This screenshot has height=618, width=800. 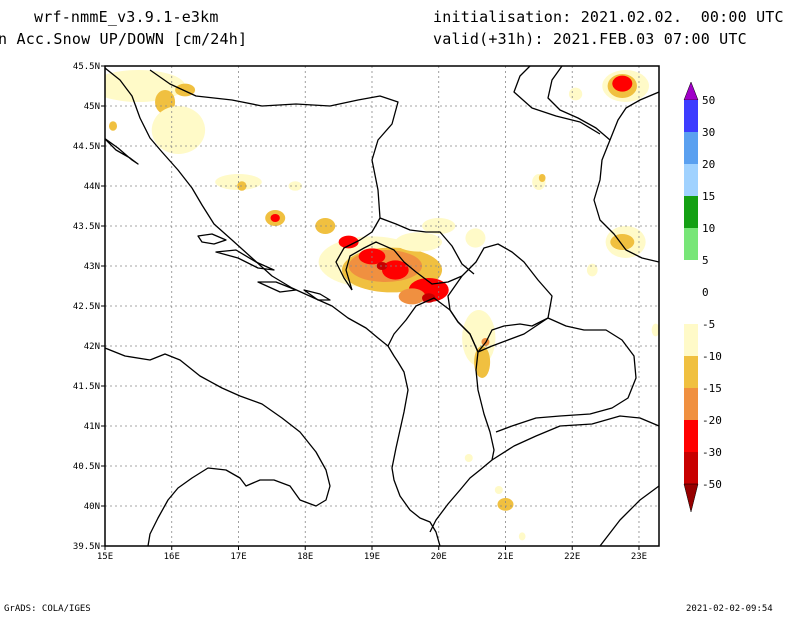 I want to click on island-hvar, so click(x=245, y=260).